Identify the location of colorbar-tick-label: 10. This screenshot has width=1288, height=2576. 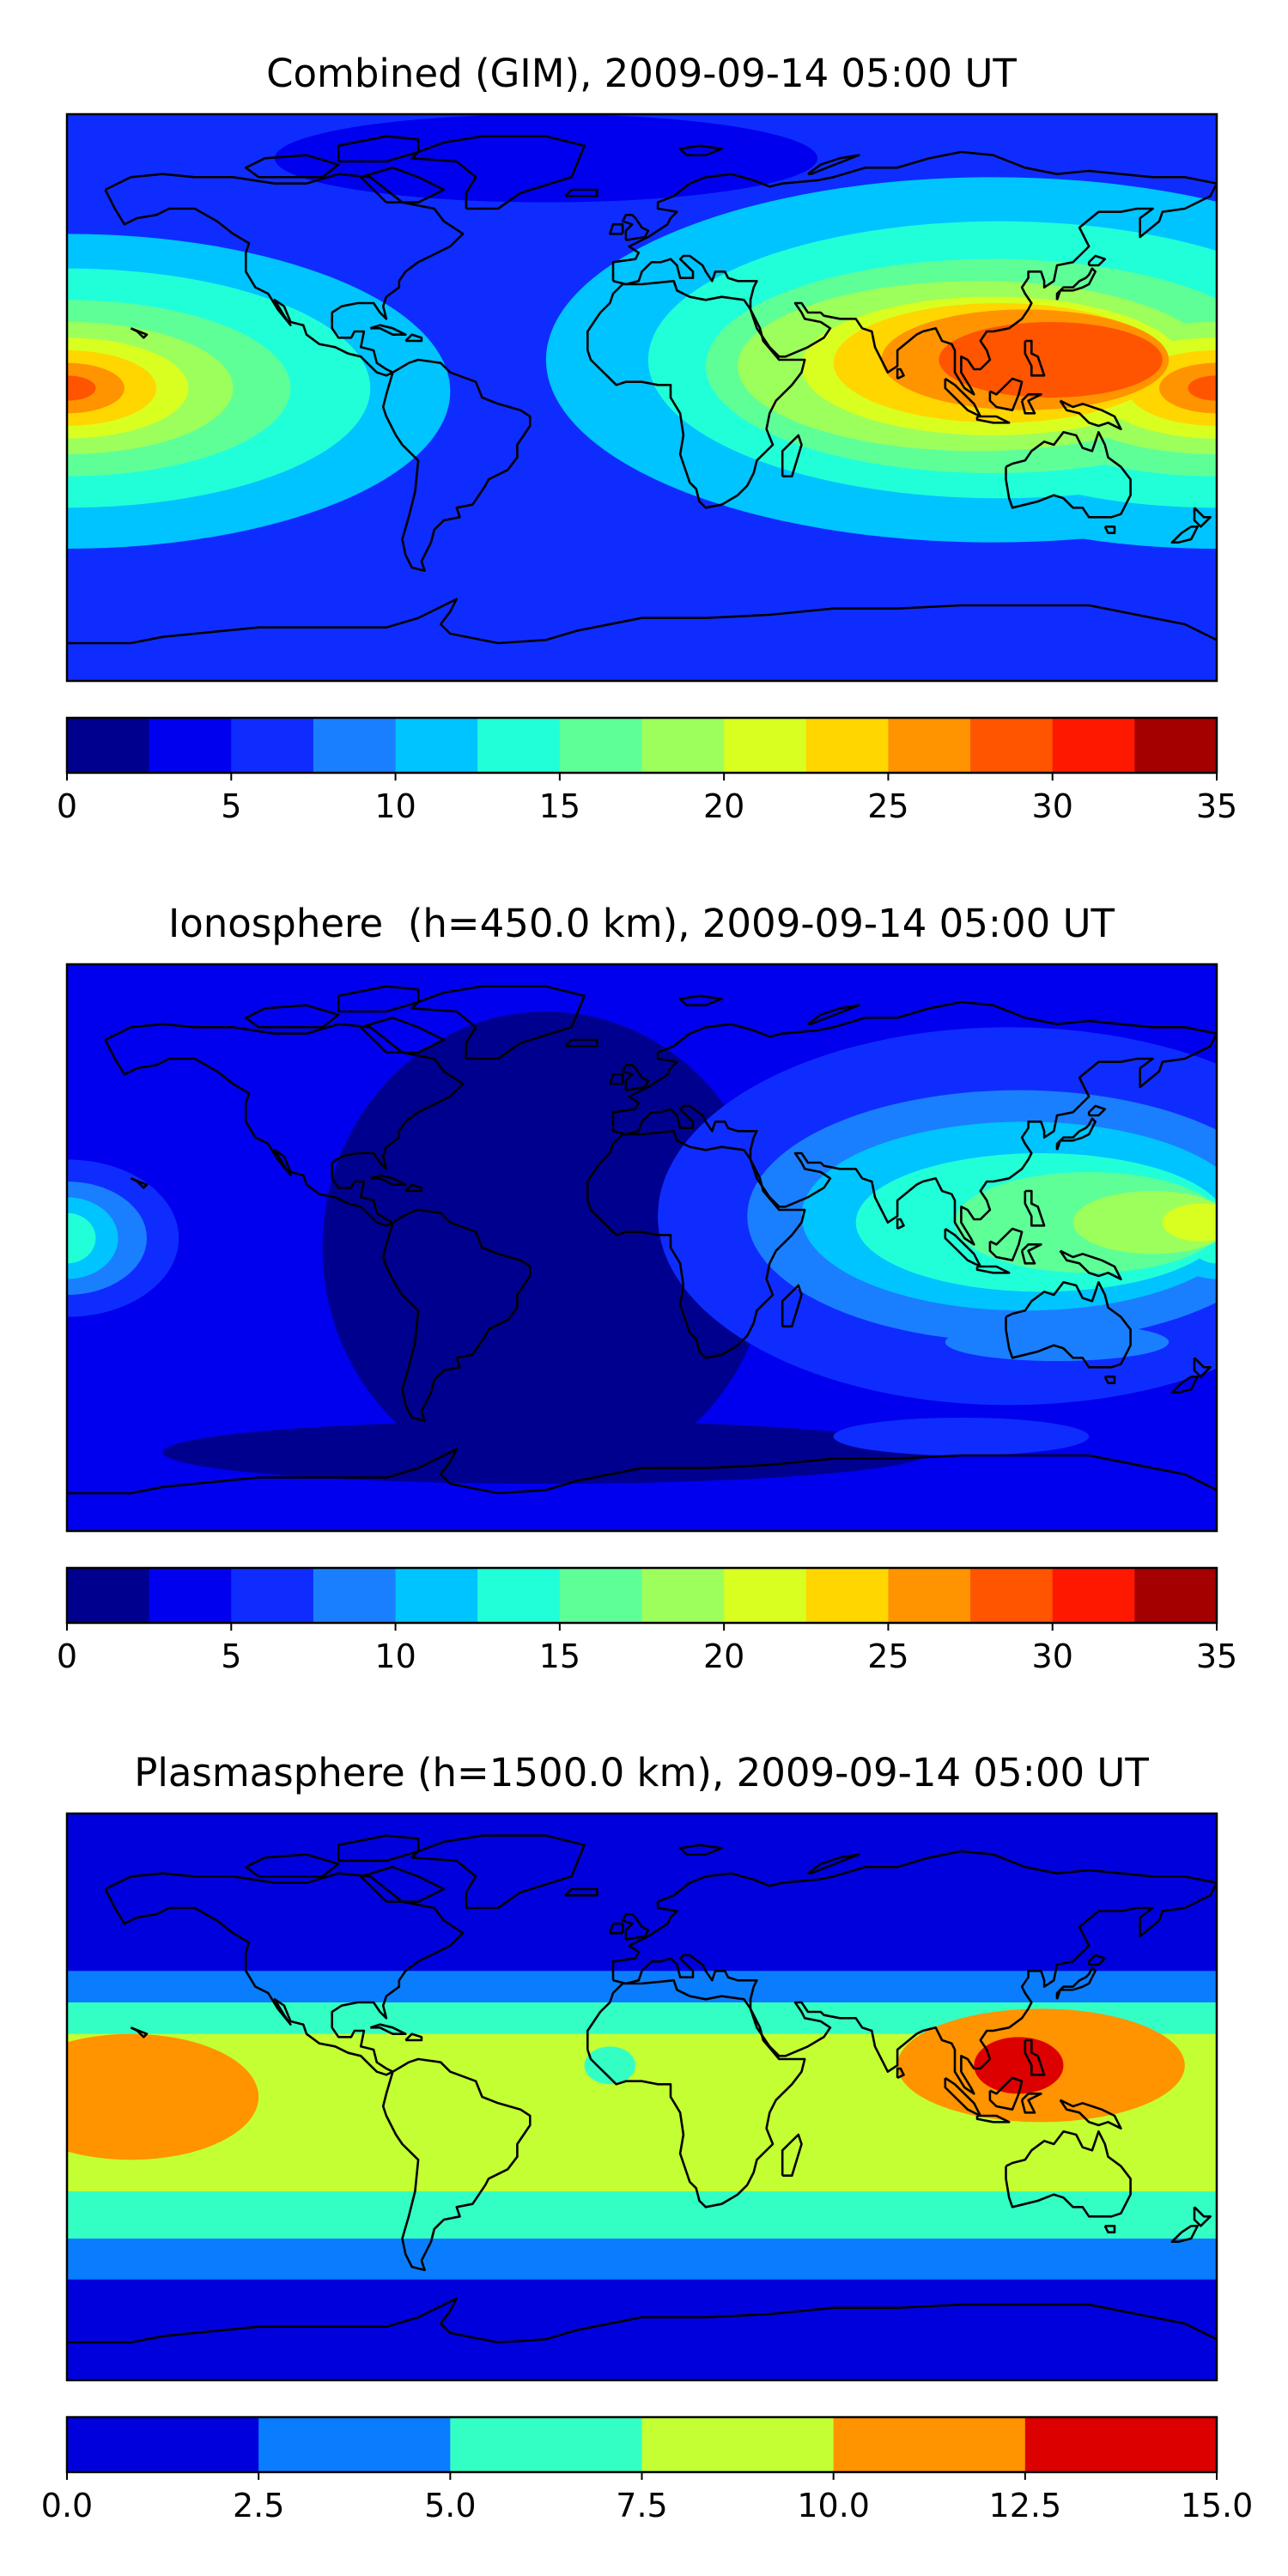
(395, 1656).